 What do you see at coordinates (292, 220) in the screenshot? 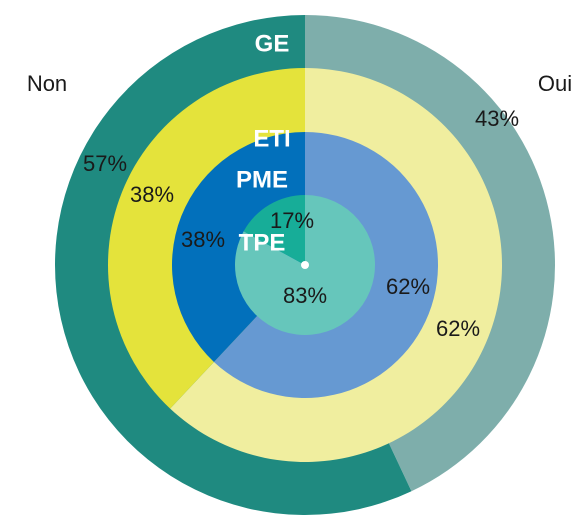
I see `value-label: 17%` at bounding box center [292, 220].